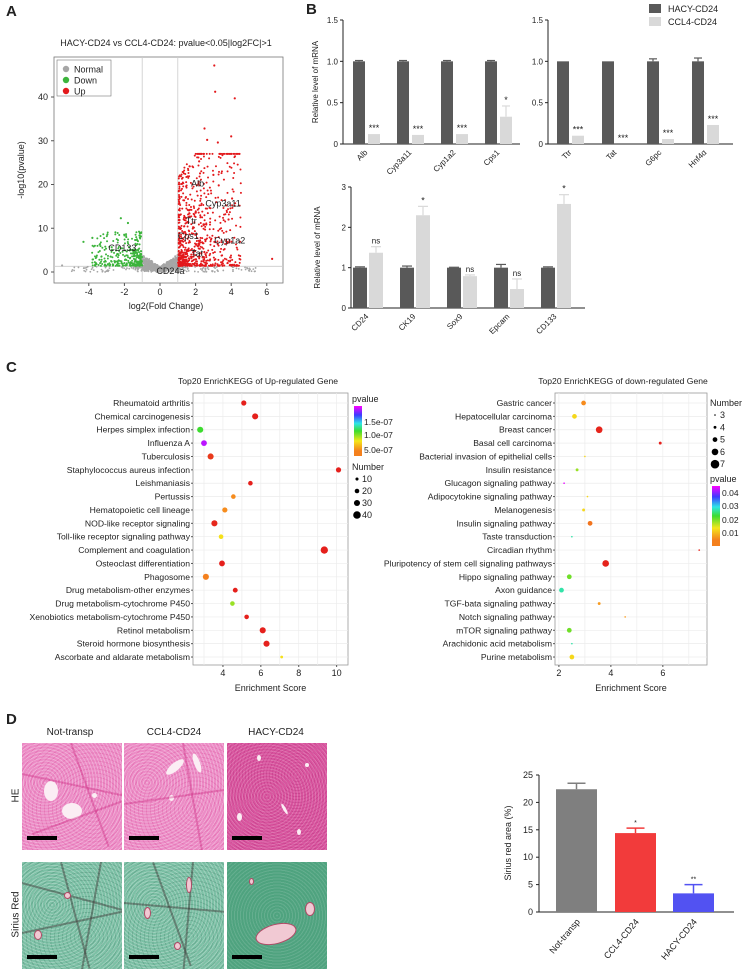 This screenshot has height=973, width=748. Describe the element at coordinates (662, 673) in the screenshot. I see `x-tick-label: 6` at that location.